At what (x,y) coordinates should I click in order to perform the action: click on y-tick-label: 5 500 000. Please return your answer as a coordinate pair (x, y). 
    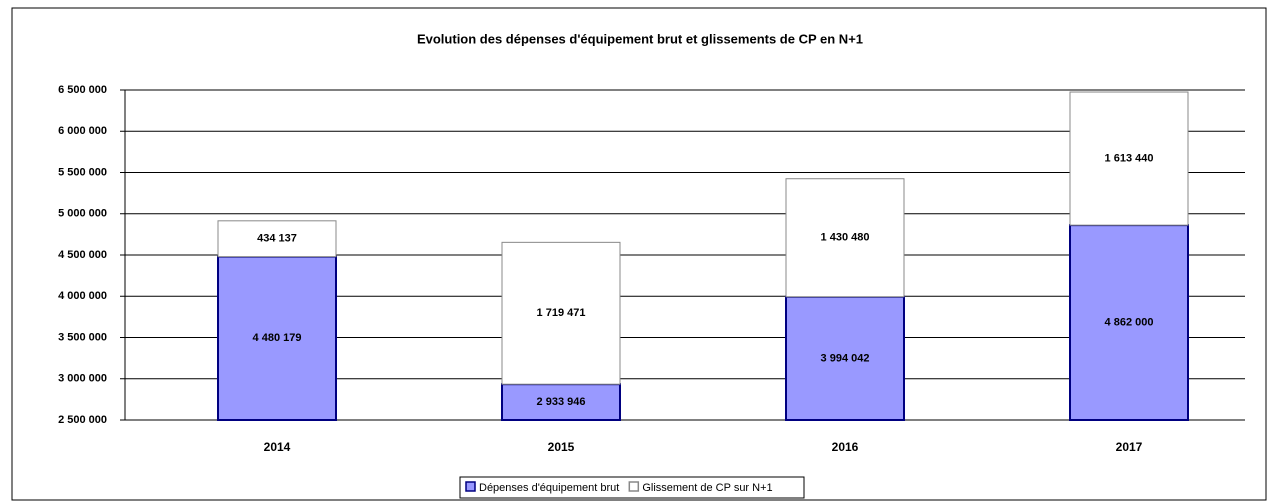
    Looking at the image, I should click on (82, 172).